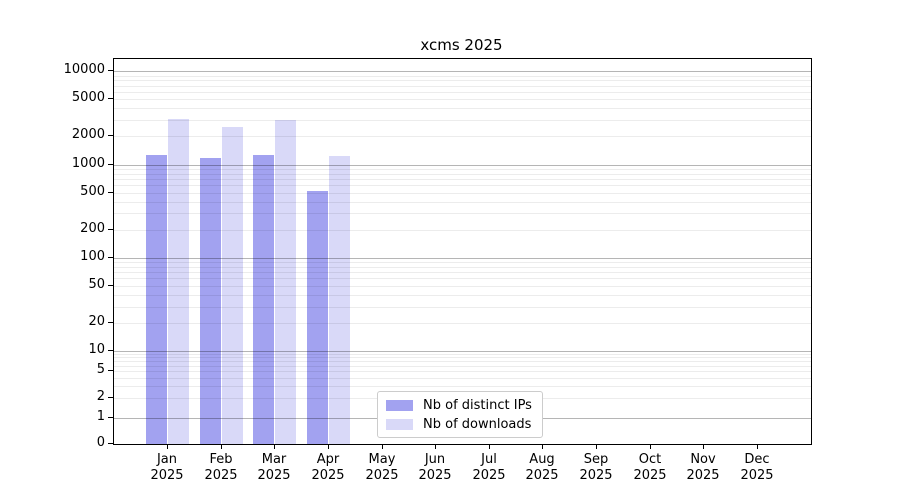 This screenshot has height=500, width=900. I want to click on y-tick-label: 10, so click(96, 349).